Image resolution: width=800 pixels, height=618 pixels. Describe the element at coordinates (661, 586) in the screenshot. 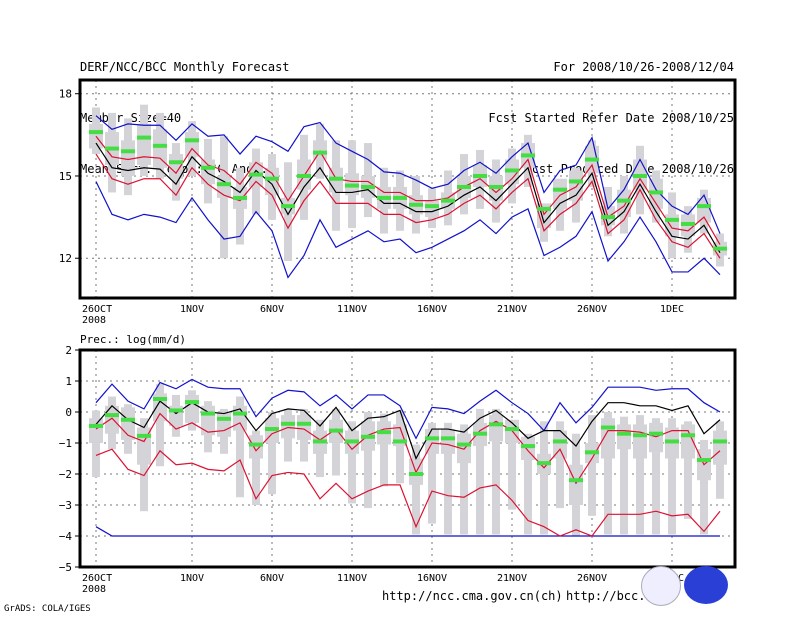

I see `bcc-logo` at that location.